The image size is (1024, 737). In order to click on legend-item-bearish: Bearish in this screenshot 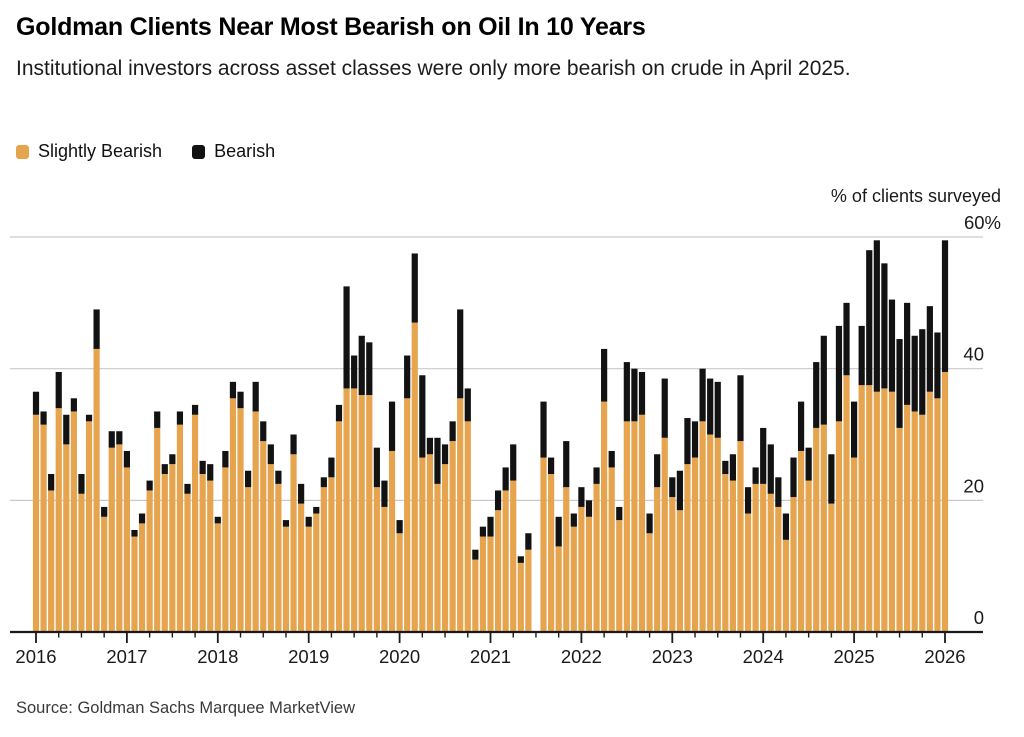, I will do `click(233, 151)`.